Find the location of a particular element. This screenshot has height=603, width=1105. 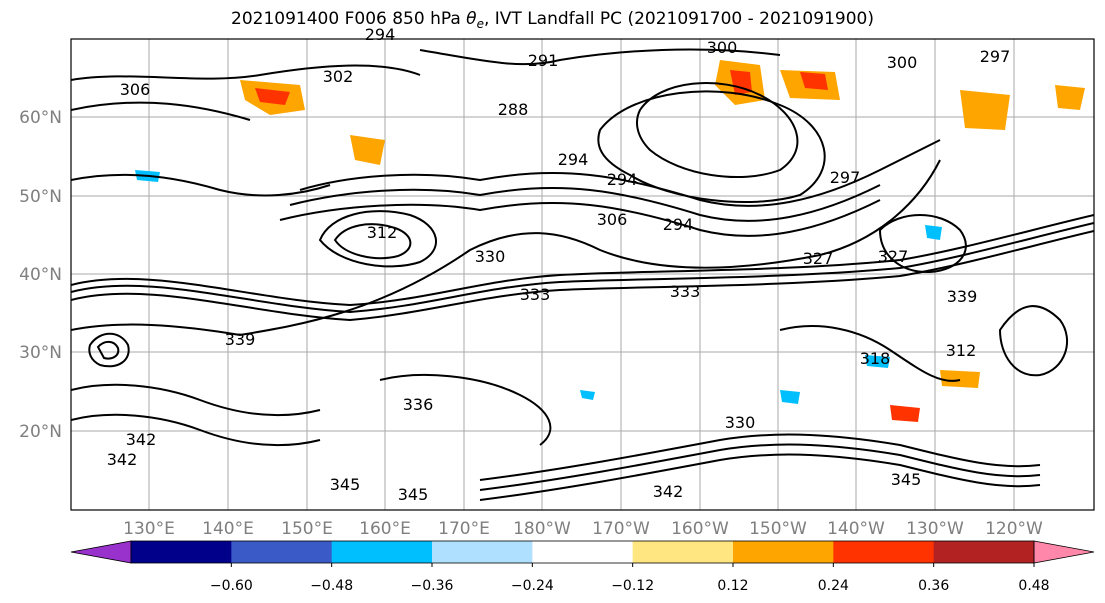

colorbar-extend-low is located at coordinates (101, 552).